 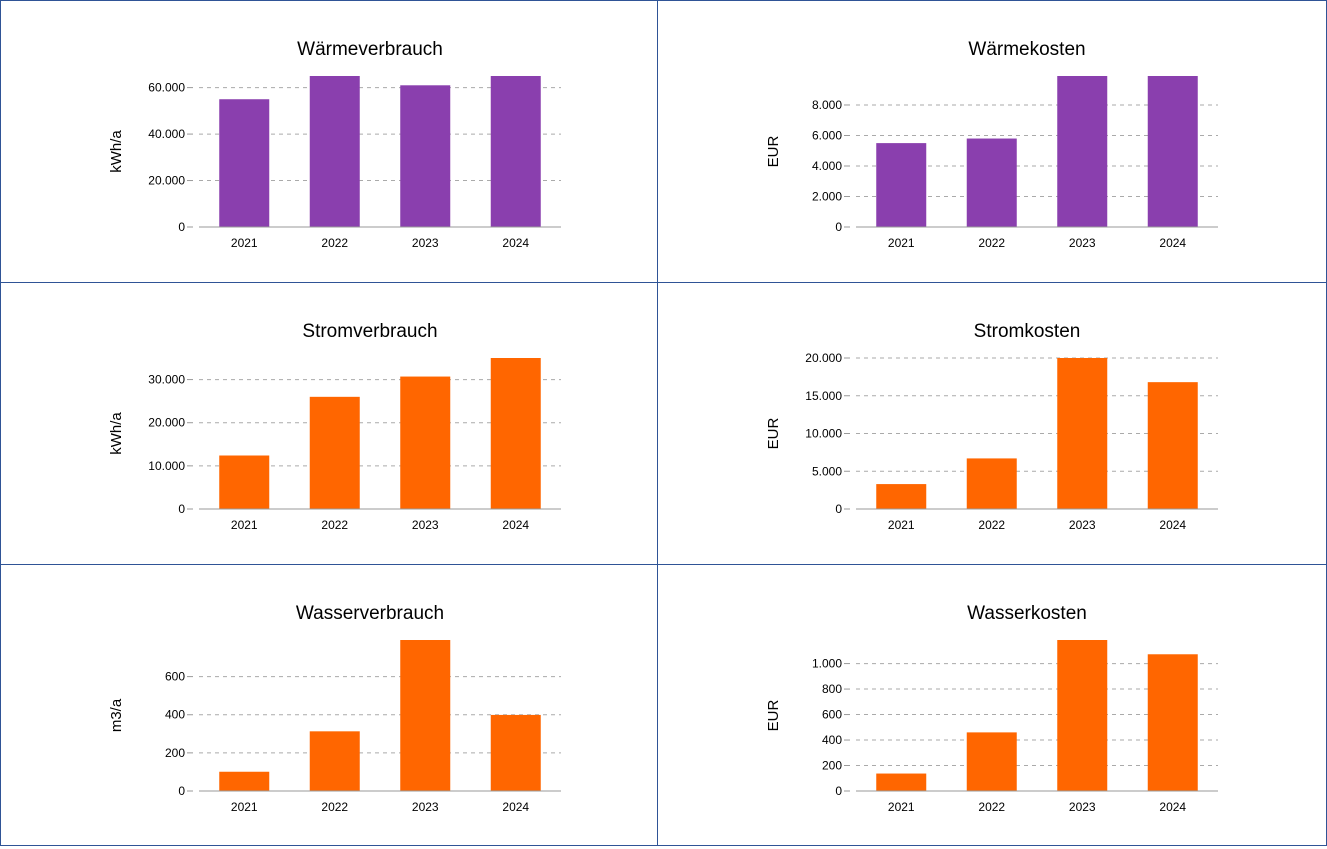 I want to click on chart-title: Wasserverbrauch, so click(x=370, y=613).